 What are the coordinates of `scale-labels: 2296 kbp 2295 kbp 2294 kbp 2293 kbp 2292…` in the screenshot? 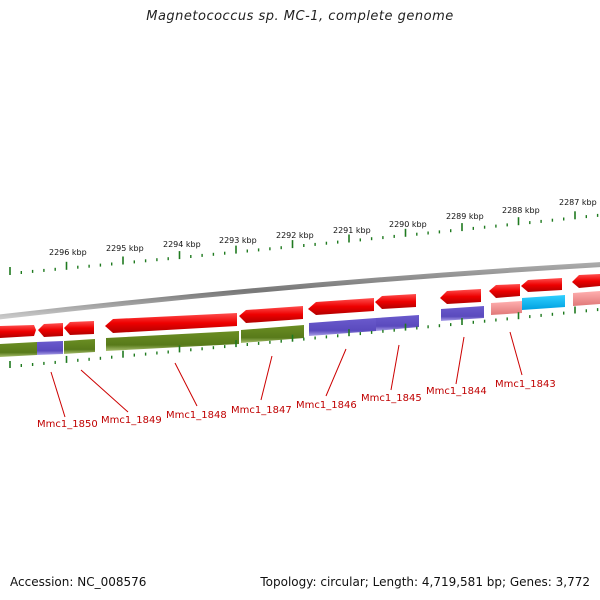 It's located at (323, 227).